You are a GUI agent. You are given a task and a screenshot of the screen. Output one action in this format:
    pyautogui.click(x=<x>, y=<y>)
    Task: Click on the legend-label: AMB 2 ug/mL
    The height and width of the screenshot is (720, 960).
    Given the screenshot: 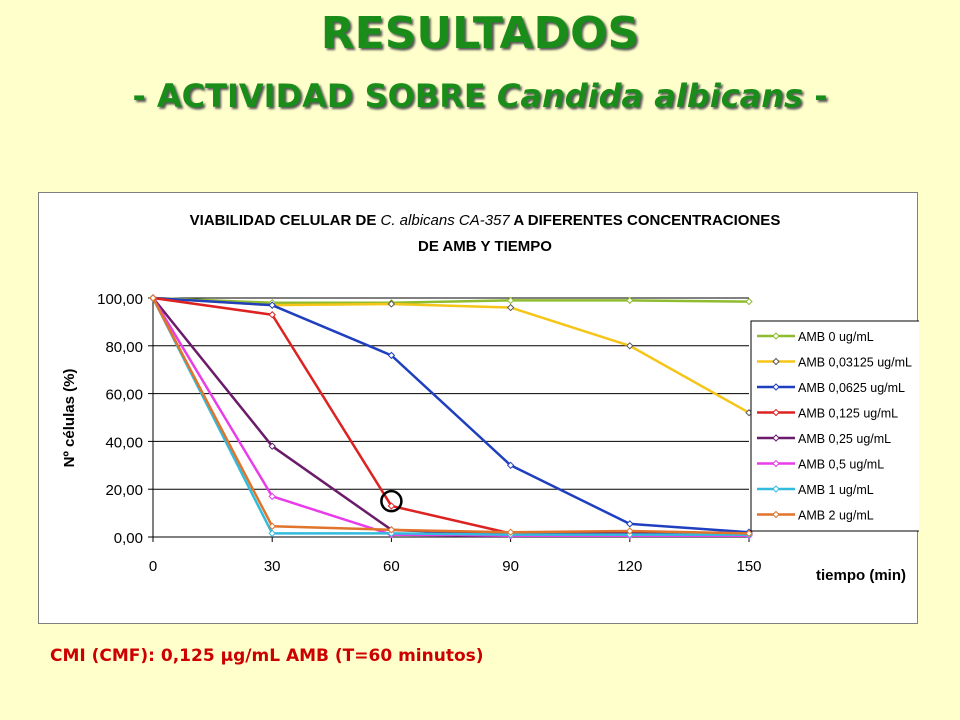 What is the action you would take?
    pyautogui.click(x=836, y=516)
    